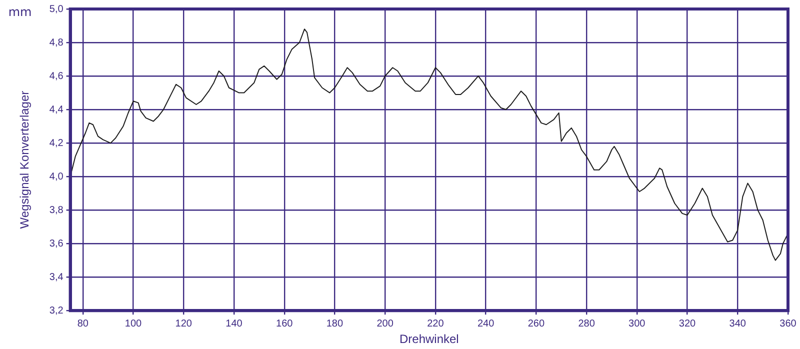  I want to click on y-tick-label: 3,4, so click(56, 277).